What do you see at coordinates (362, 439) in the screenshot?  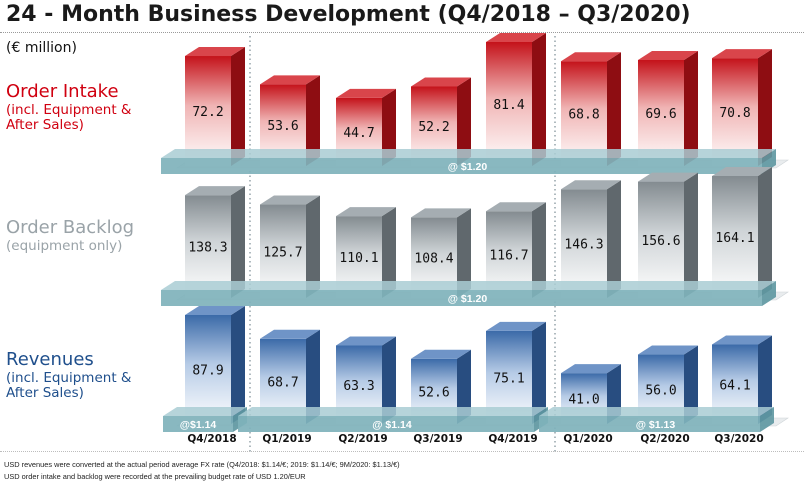 I see `x-axis-tick-label: Q2/2019` at bounding box center [362, 439].